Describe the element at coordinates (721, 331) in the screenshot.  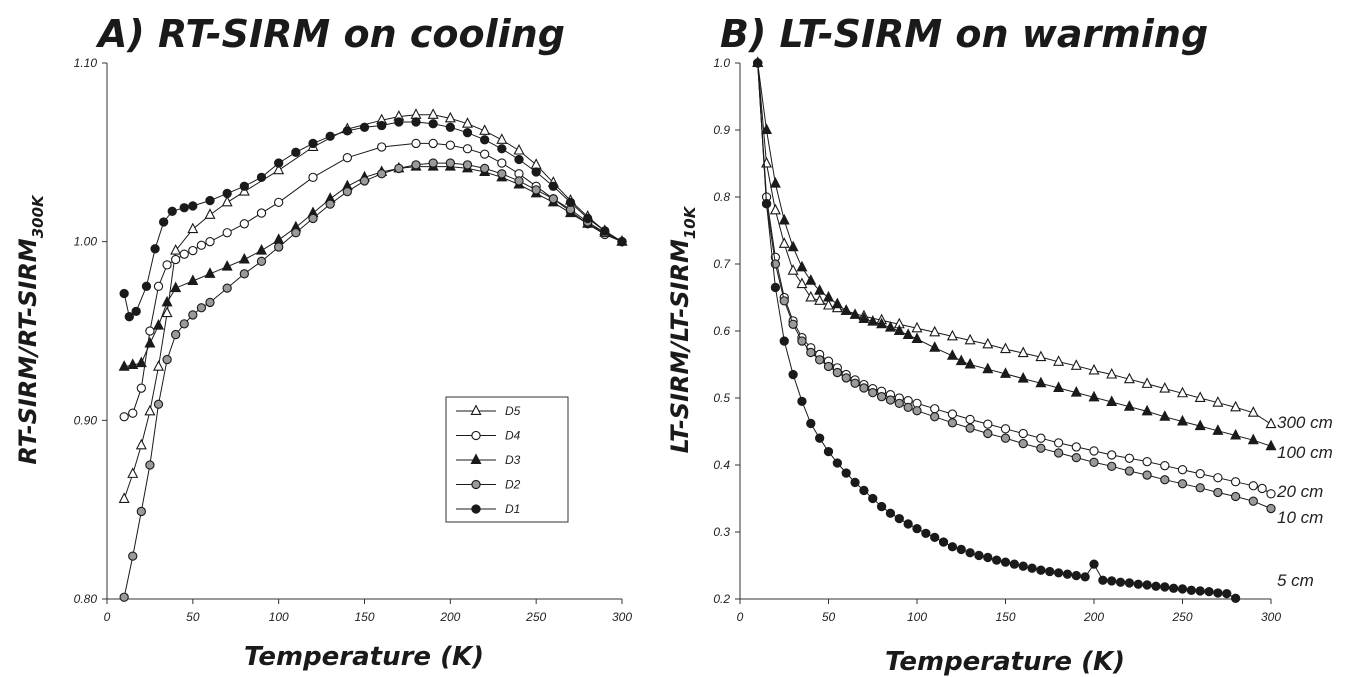
I see `y-tick-label: 0.6` at that location.